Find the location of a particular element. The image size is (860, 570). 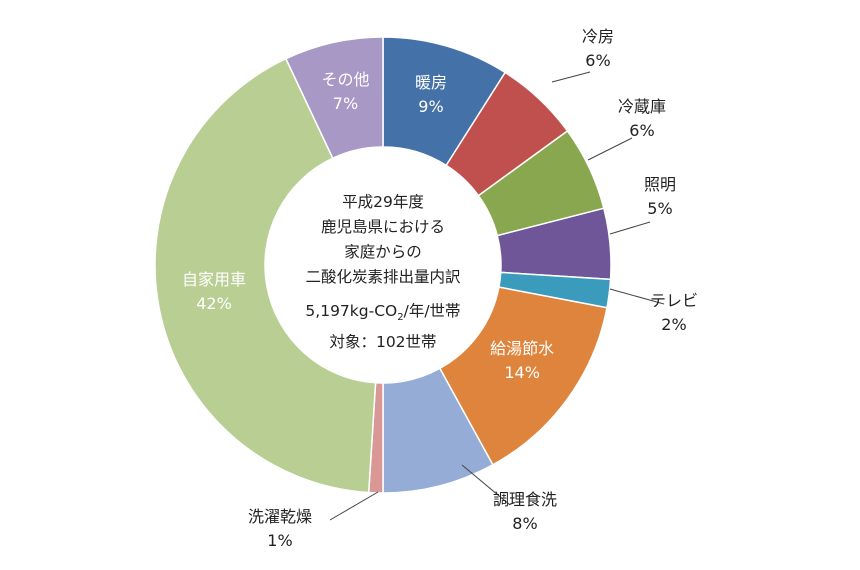

slice-7-value-label: 8% is located at coordinates (524, 523).